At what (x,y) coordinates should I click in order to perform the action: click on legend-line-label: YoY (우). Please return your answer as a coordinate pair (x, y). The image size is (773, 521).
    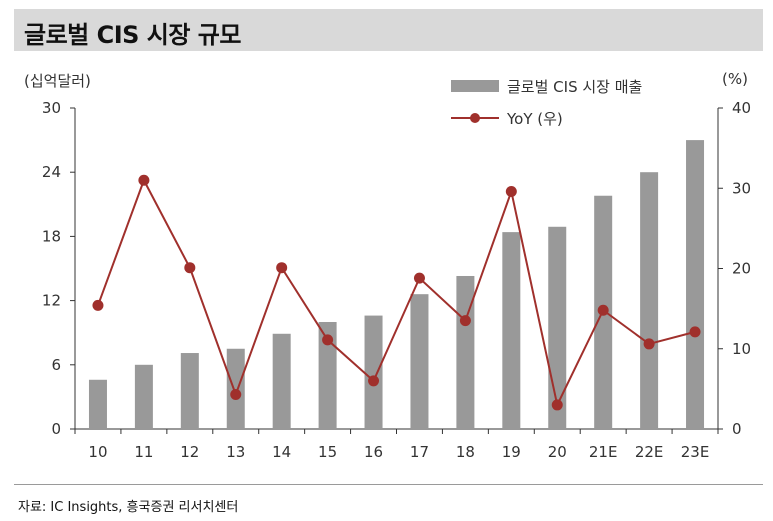
    Looking at the image, I should click on (534, 119).